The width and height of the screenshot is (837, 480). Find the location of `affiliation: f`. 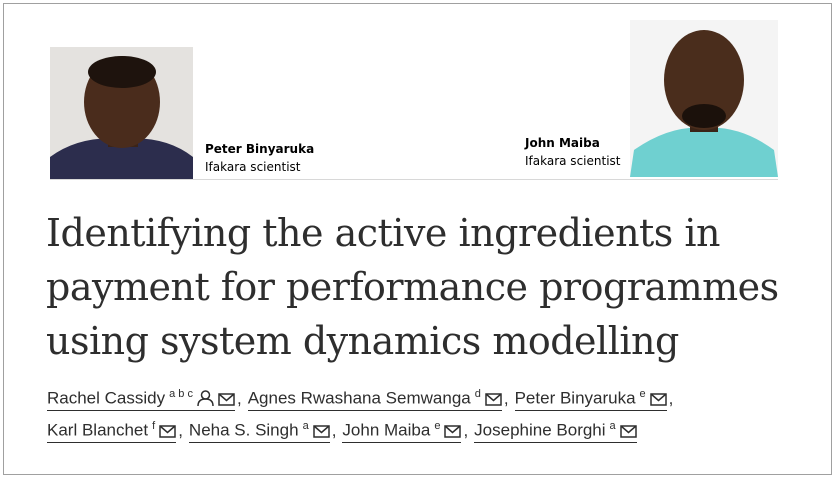

affiliation: f is located at coordinates (154, 426).